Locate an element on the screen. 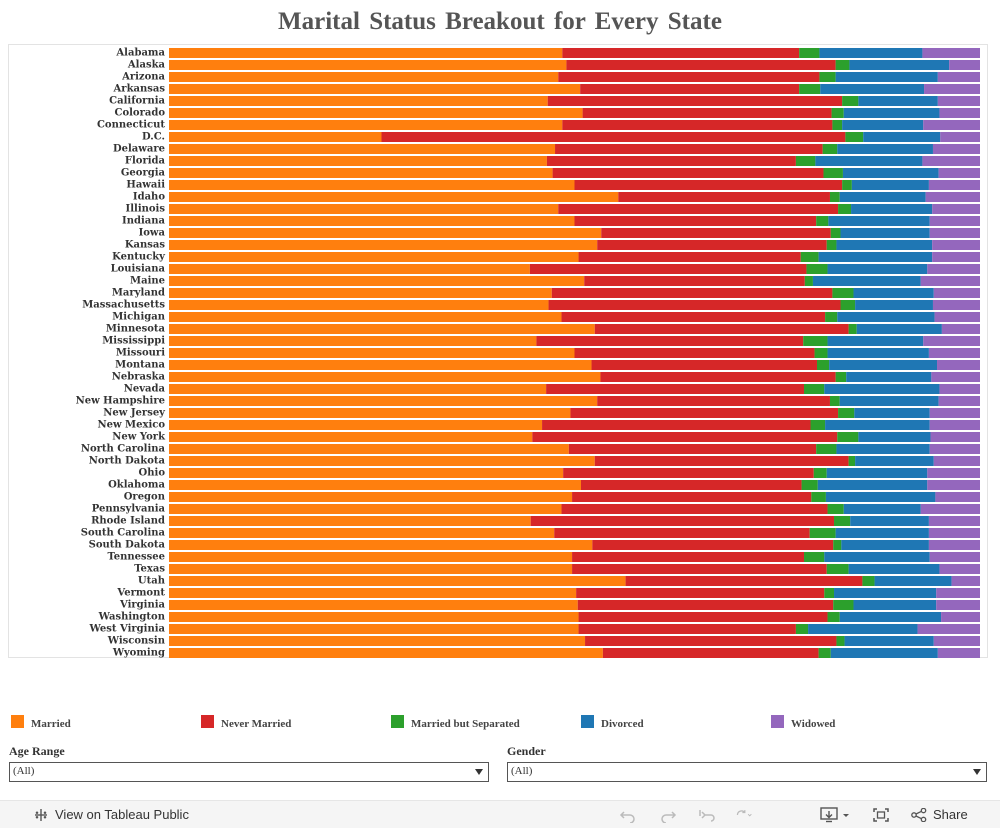 The width and height of the screenshot is (1000, 828). bar-kansas-married is located at coordinates (383, 245).